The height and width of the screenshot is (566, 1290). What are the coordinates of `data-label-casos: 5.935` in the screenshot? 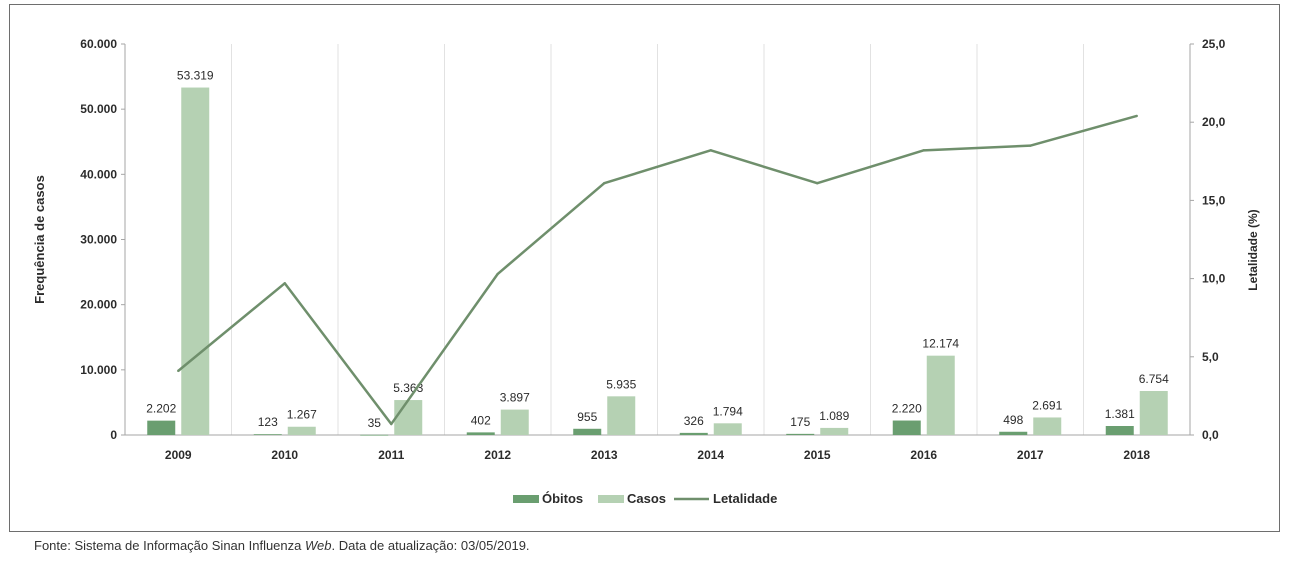 It's located at (621, 384).